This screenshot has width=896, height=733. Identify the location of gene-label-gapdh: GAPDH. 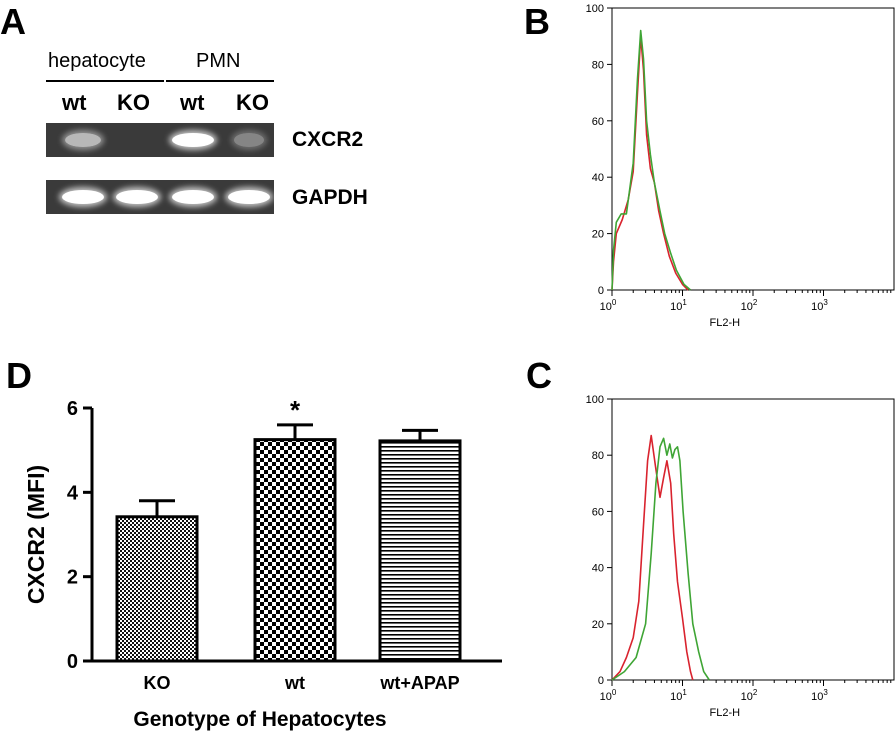
(330, 197).